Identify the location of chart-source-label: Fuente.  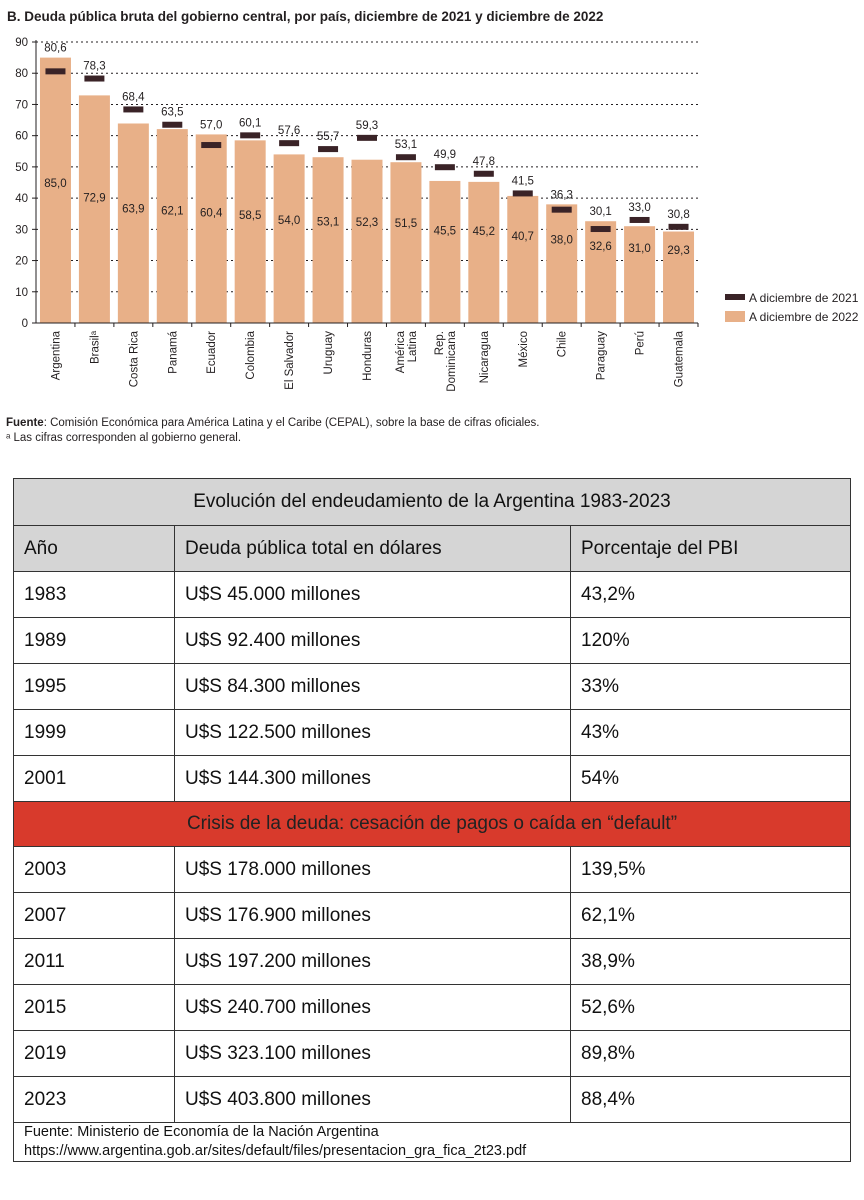
(25, 423).